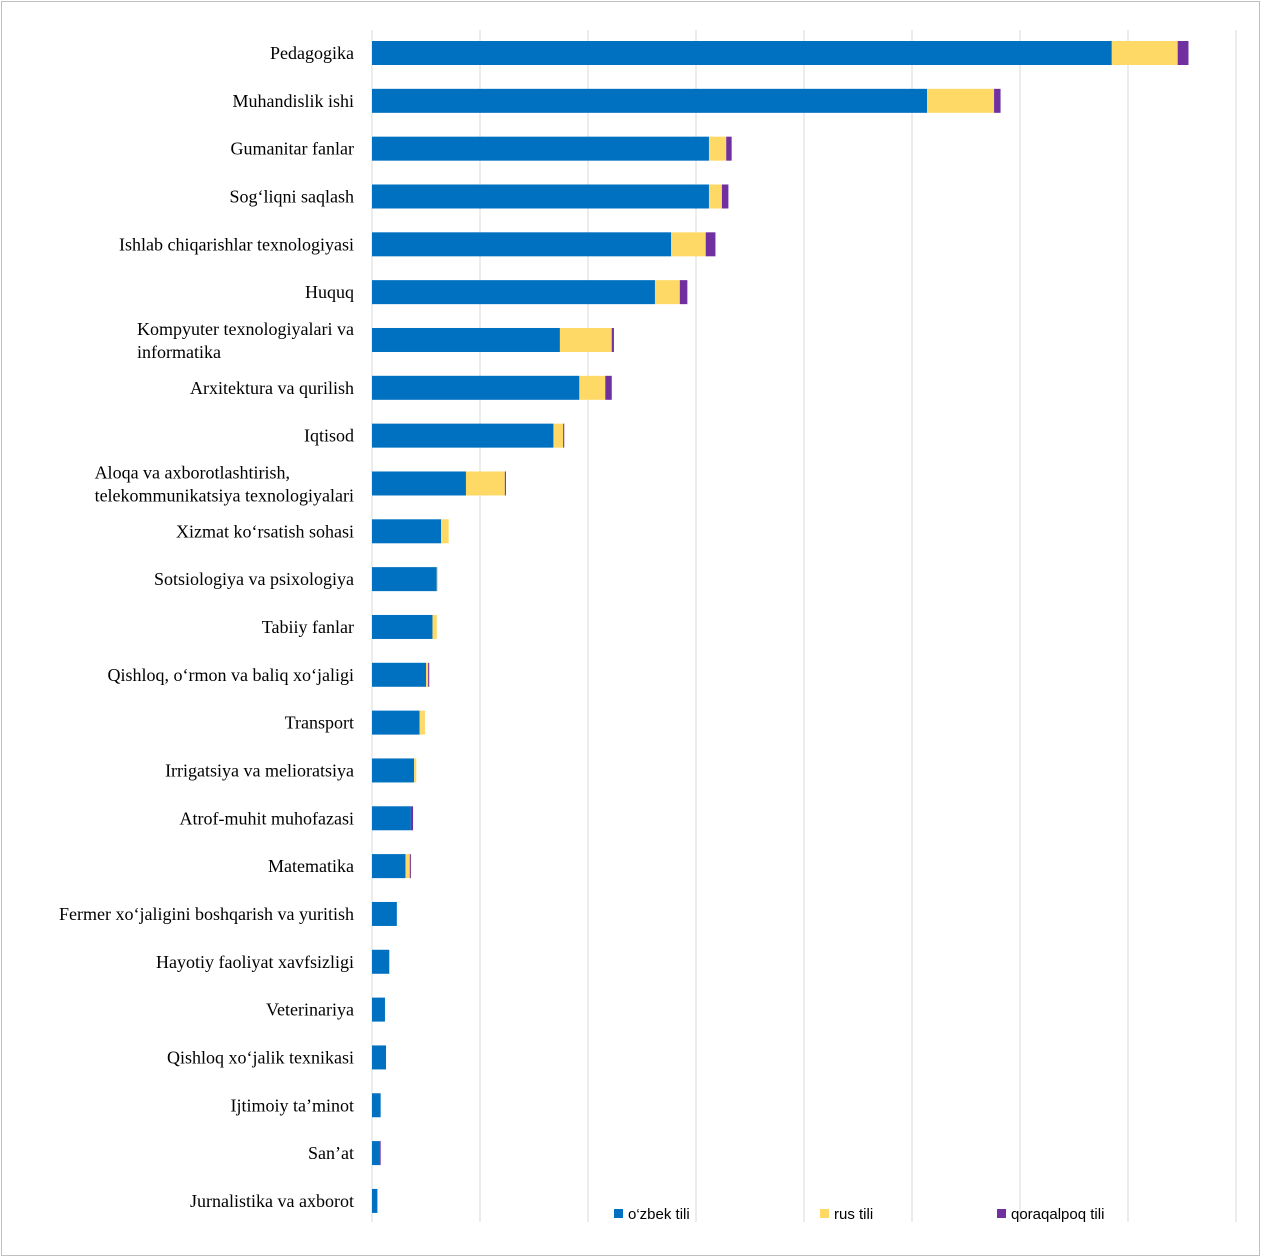 The height and width of the screenshot is (1259, 1263). What do you see at coordinates (260, 1057) in the screenshot?
I see `category-label: Qishloq xo‘jalik texnikasi` at bounding box center [260, 1057].